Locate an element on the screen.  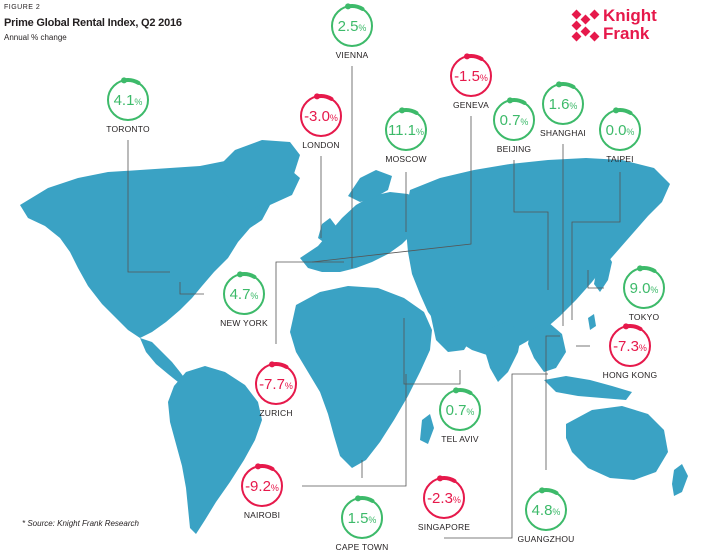
connector-singapore is located at coordinates (496, 456).